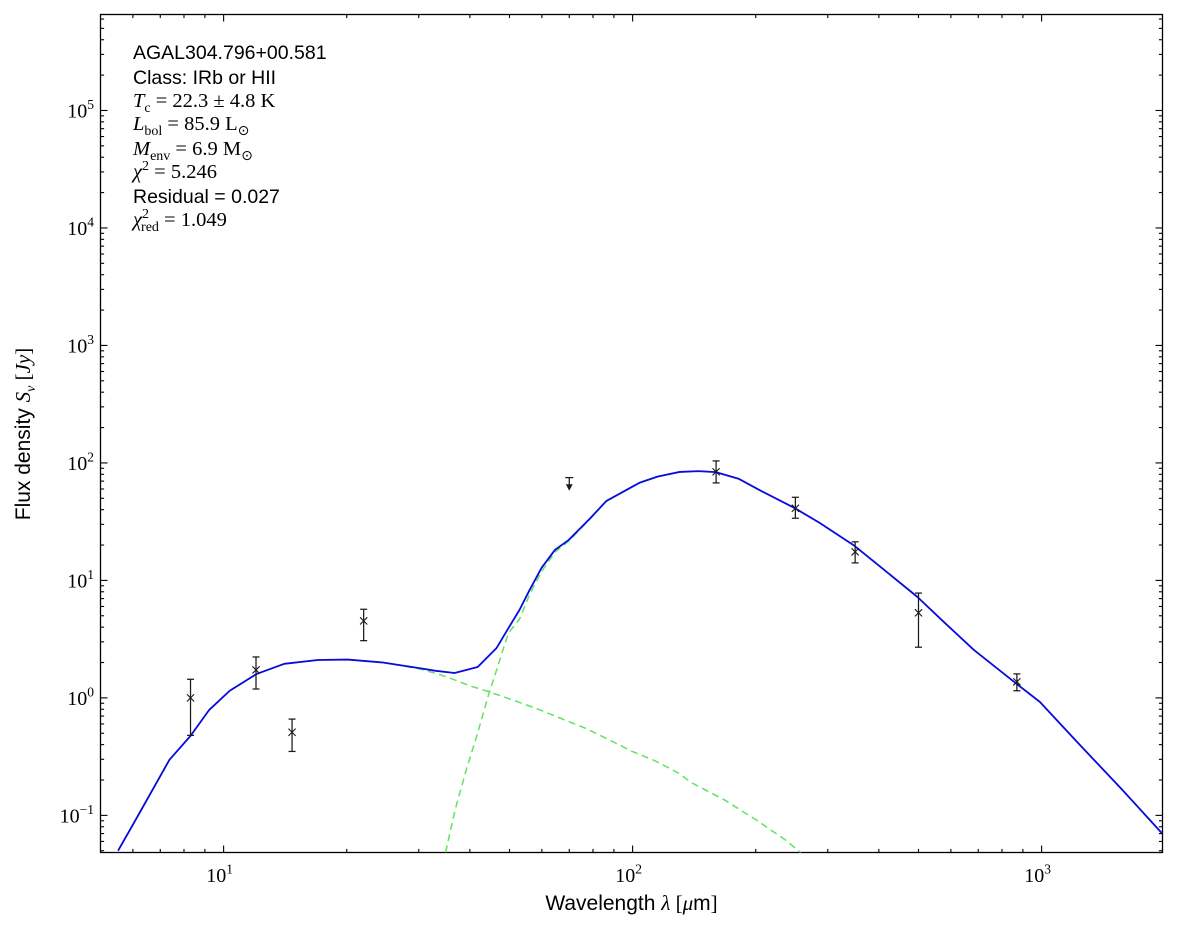 The height and width of the screenshot is (938, 1200). Describe the element at coordinates (1037, 875) in the screenshot. I see `x-tick-label-1000: 10³` at that location.